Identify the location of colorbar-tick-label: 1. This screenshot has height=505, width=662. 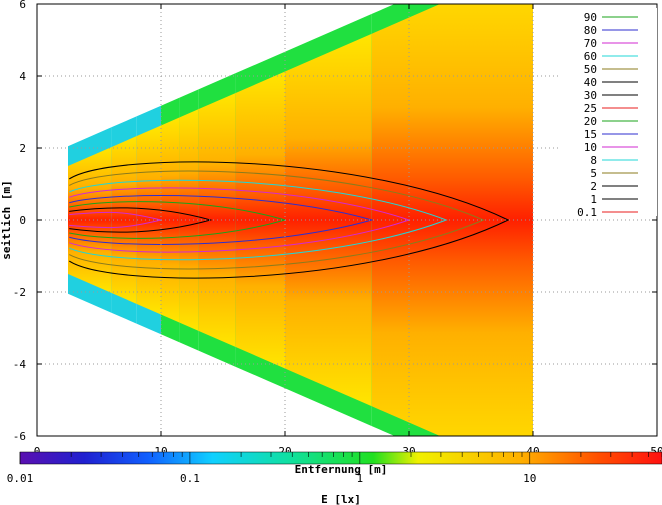
(360, 478).